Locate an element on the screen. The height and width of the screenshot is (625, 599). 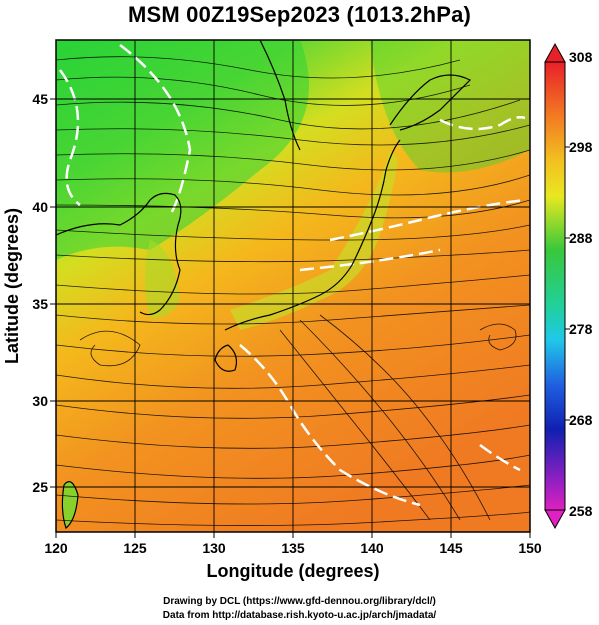
y-axis-title: Latitude (degrees) is located at coordinates (12, 286).